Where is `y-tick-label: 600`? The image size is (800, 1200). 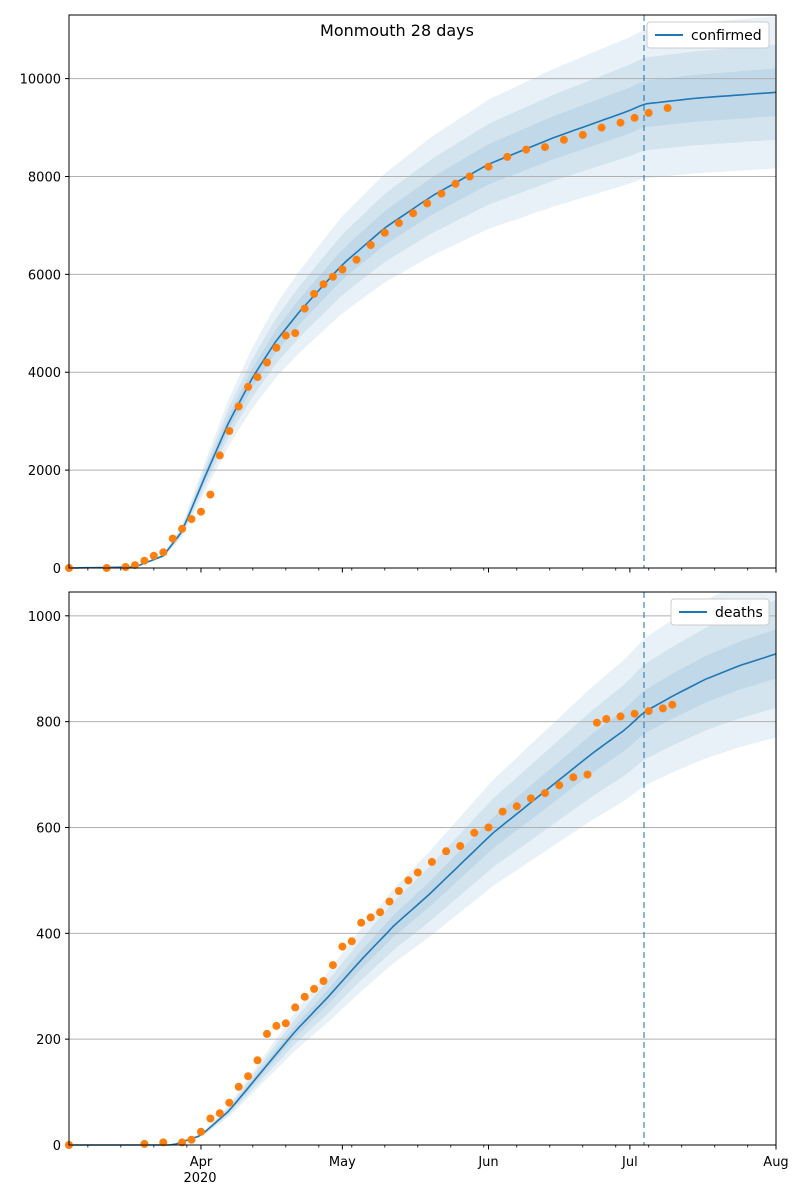
y-tick-label: 600 is located at coordinates (48, 828).